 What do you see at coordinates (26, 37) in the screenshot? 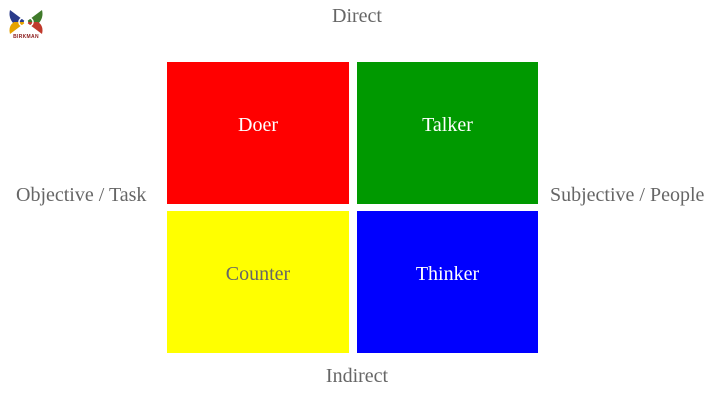
I see `logo-text: BIRKMAN` at bounding box center [26, 37].